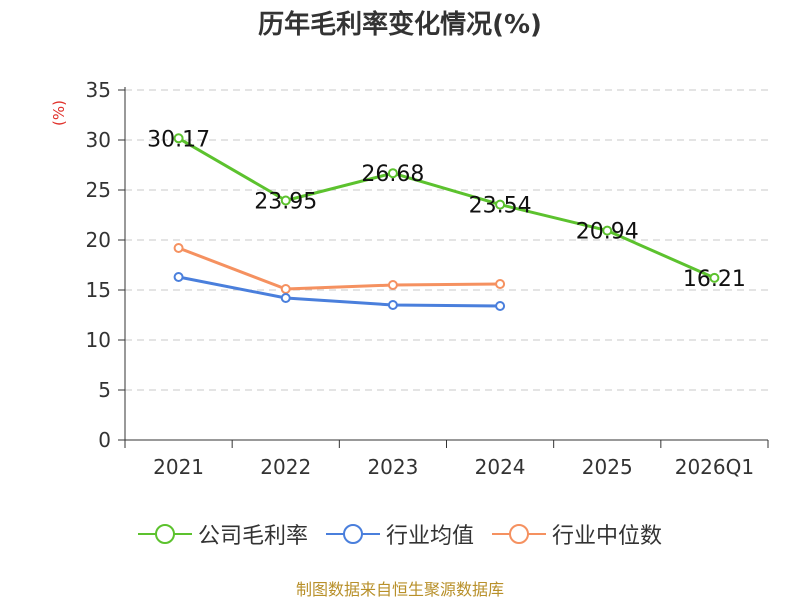 The image size is (800, 600). What do you see at coordinates (164, 534) in the screenshot?
I see `legend-swatch-company` at bounding box center [164, 534].